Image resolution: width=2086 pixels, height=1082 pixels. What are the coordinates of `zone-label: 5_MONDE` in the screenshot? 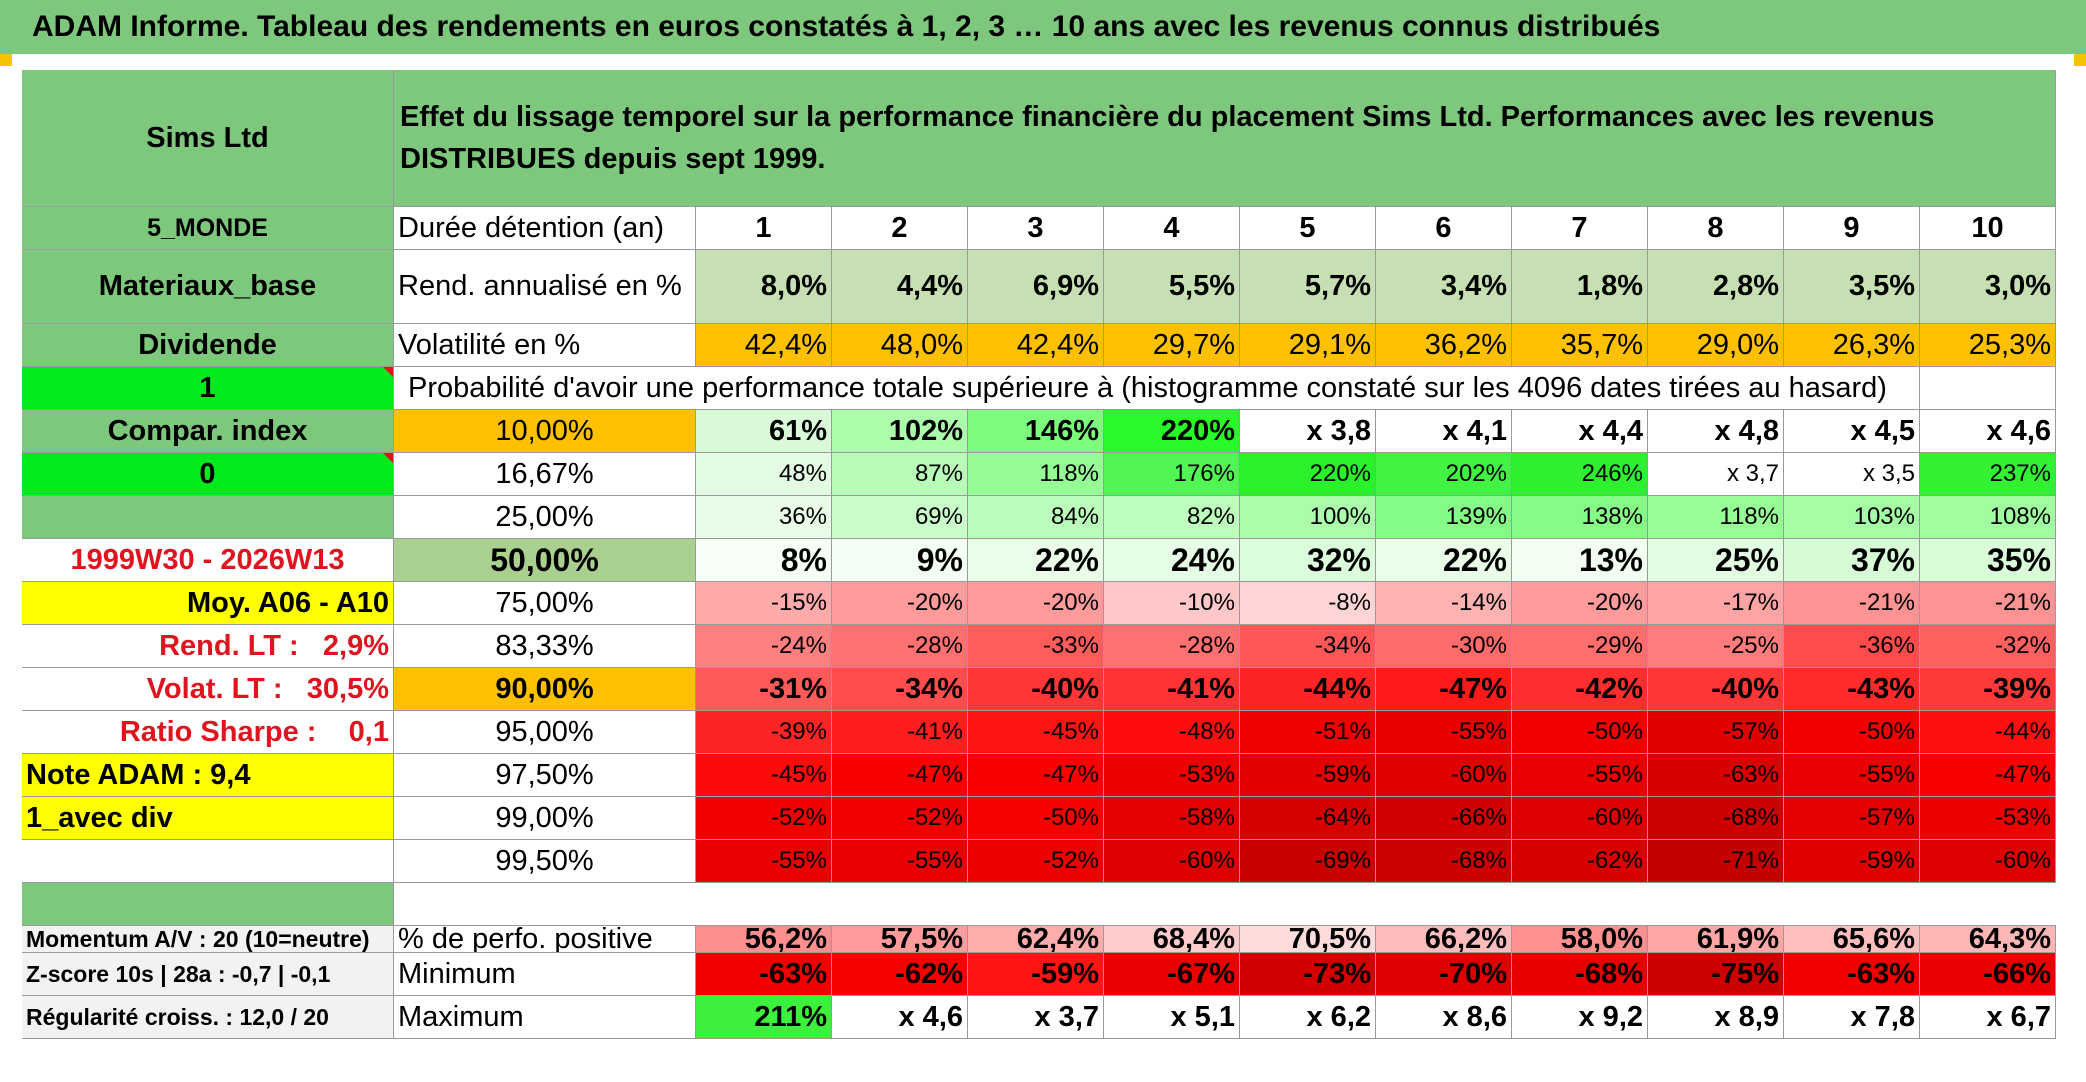 It's located at (208, 228).